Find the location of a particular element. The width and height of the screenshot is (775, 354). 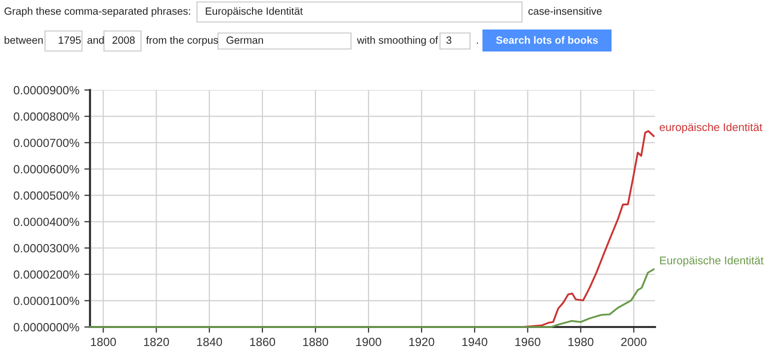

y-tick-label: 0.0000600% is located at coordinates (47, 169).